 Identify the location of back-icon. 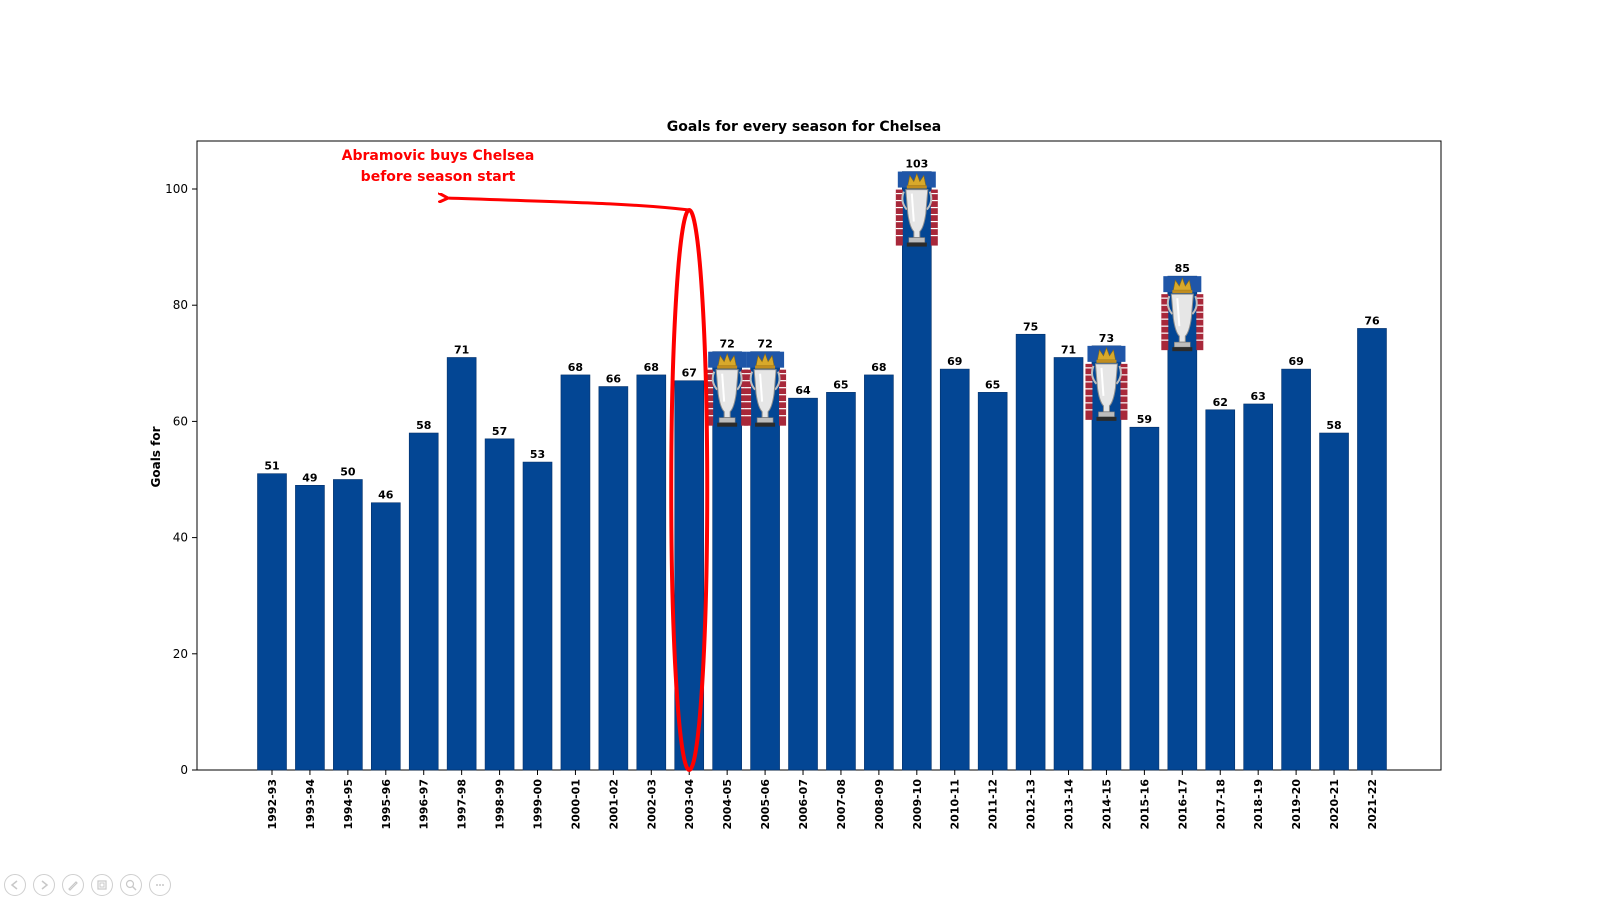
(15, 885).